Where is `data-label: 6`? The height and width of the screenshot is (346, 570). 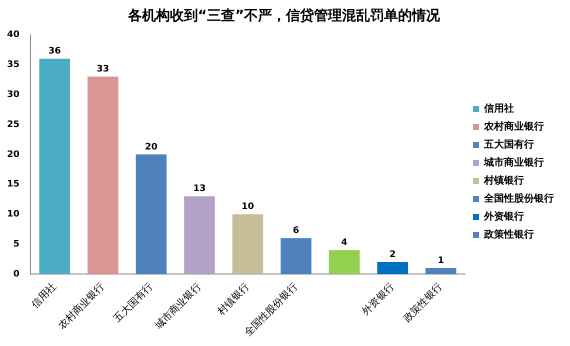 data-label: 6 is located at coordinates (296, 231).